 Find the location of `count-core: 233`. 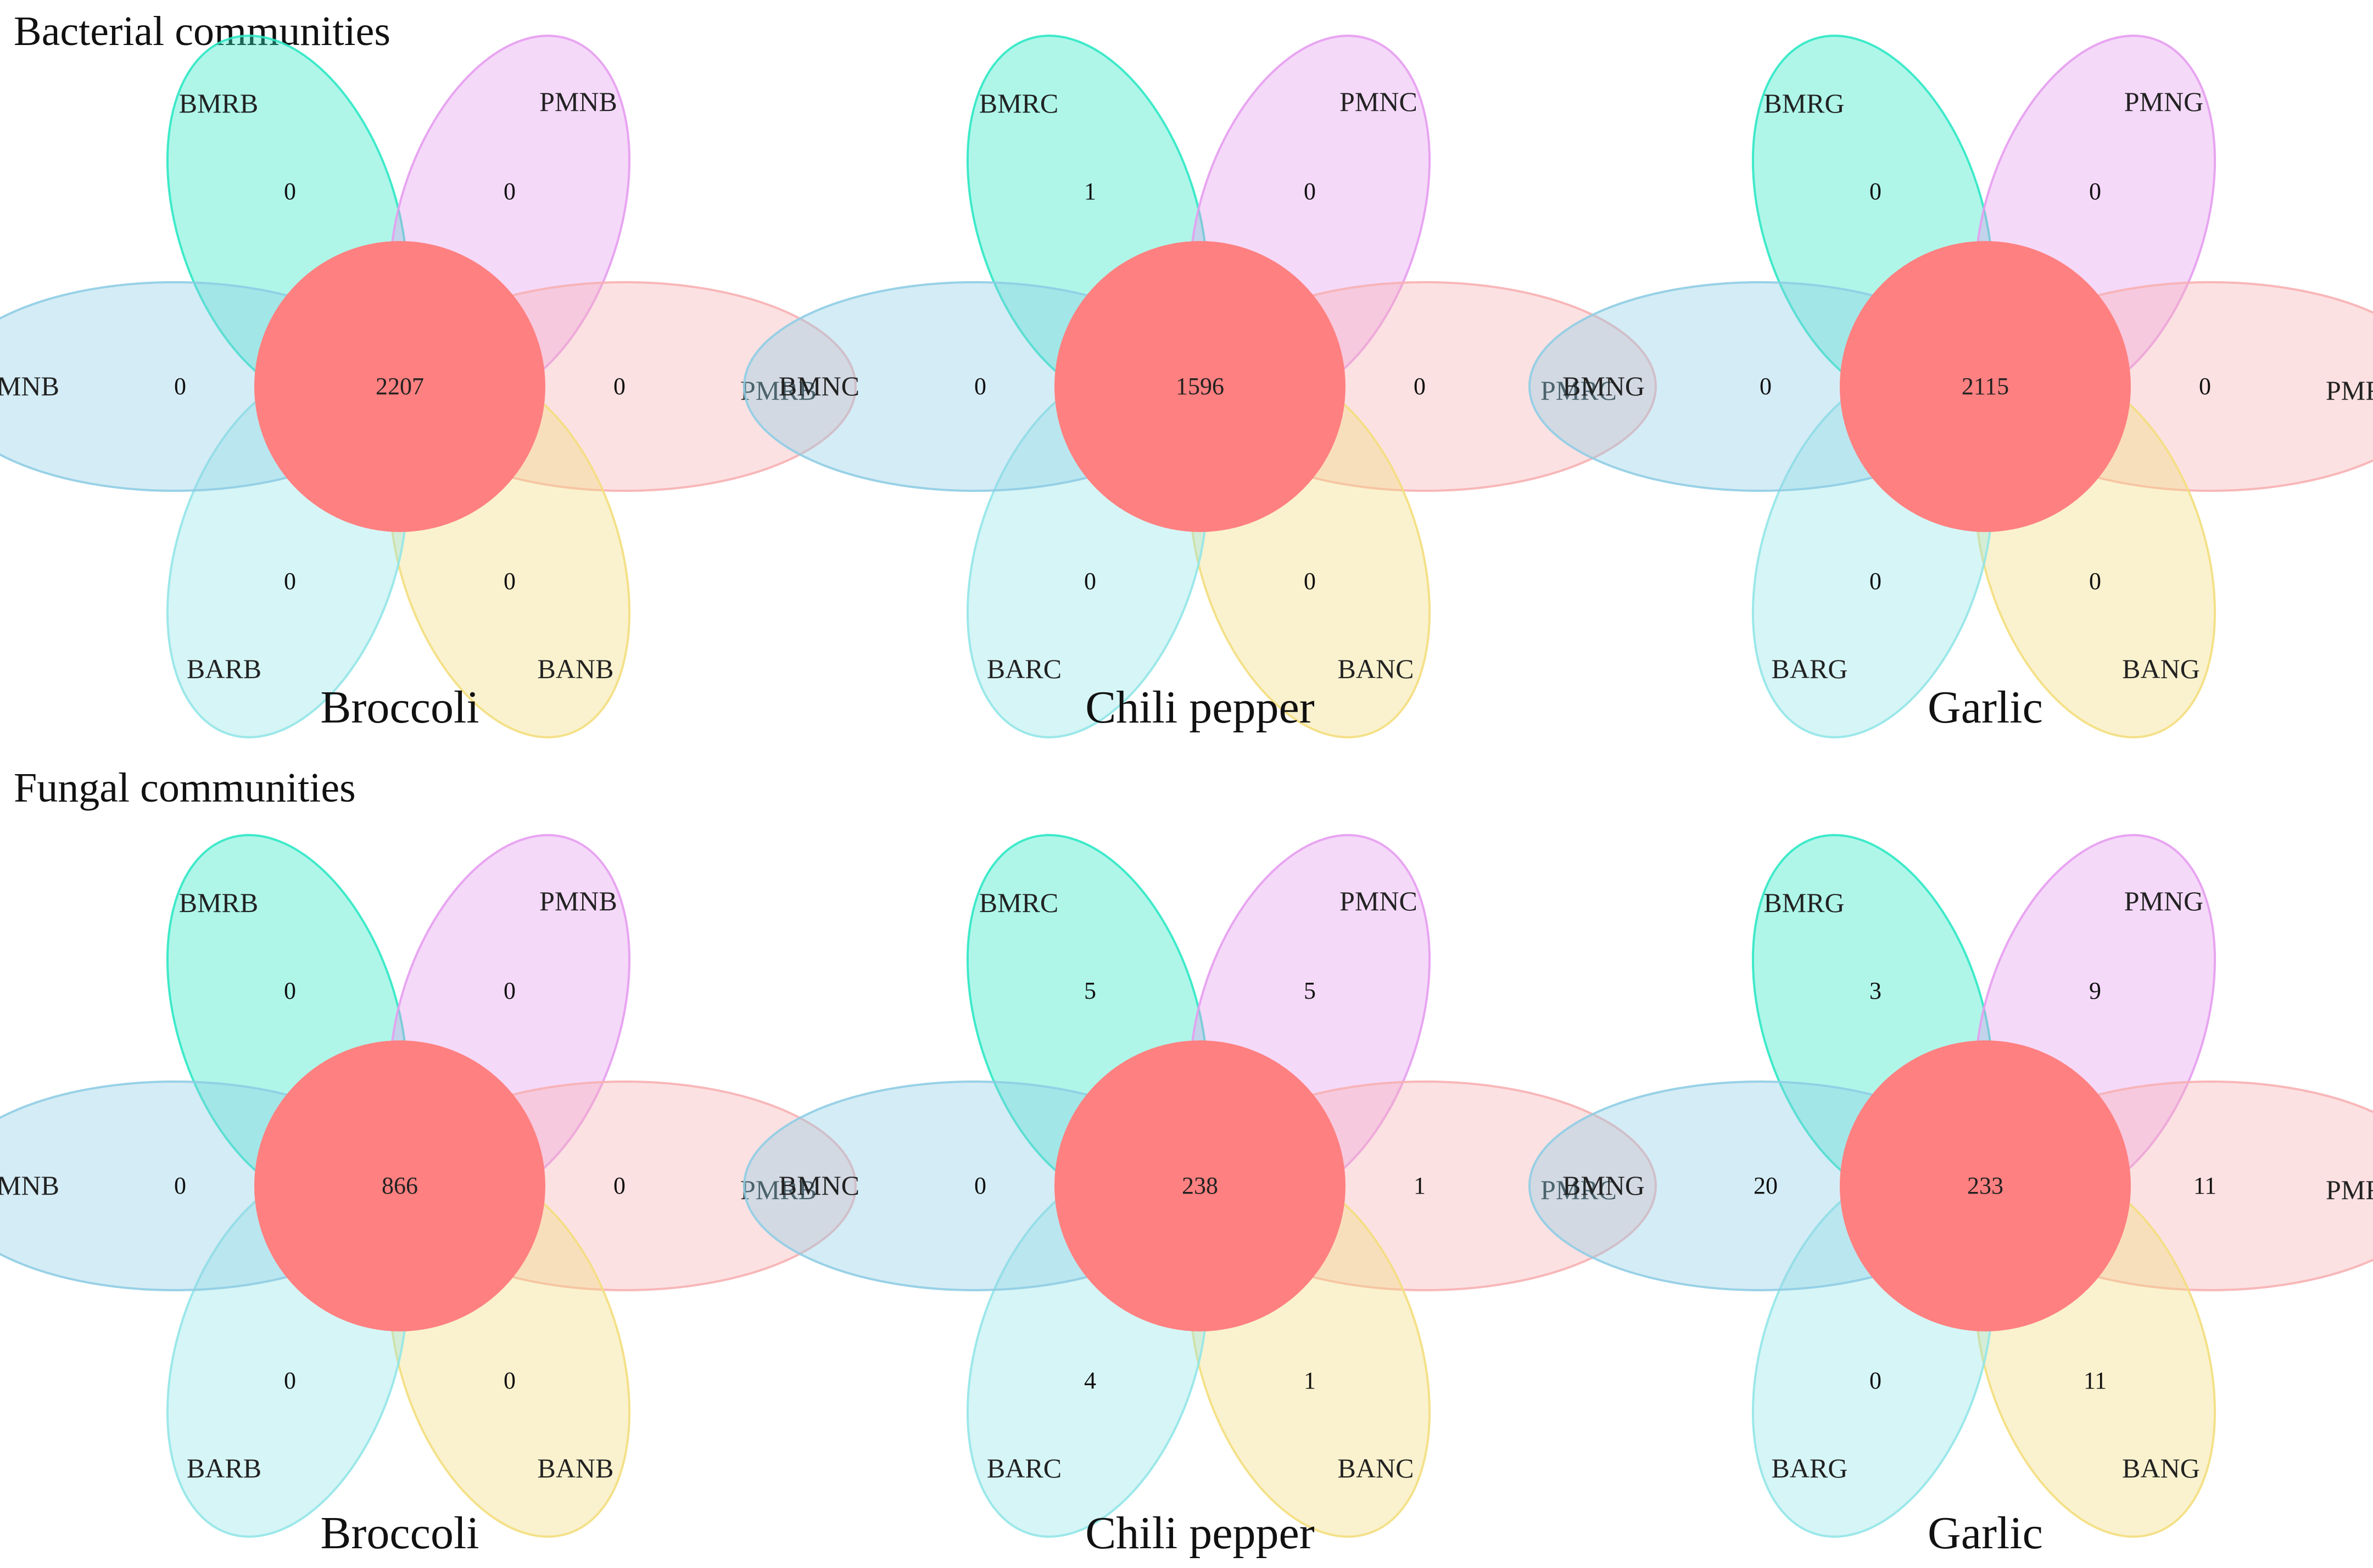

count-core: 233 is located at coordinates (1985, 1186).